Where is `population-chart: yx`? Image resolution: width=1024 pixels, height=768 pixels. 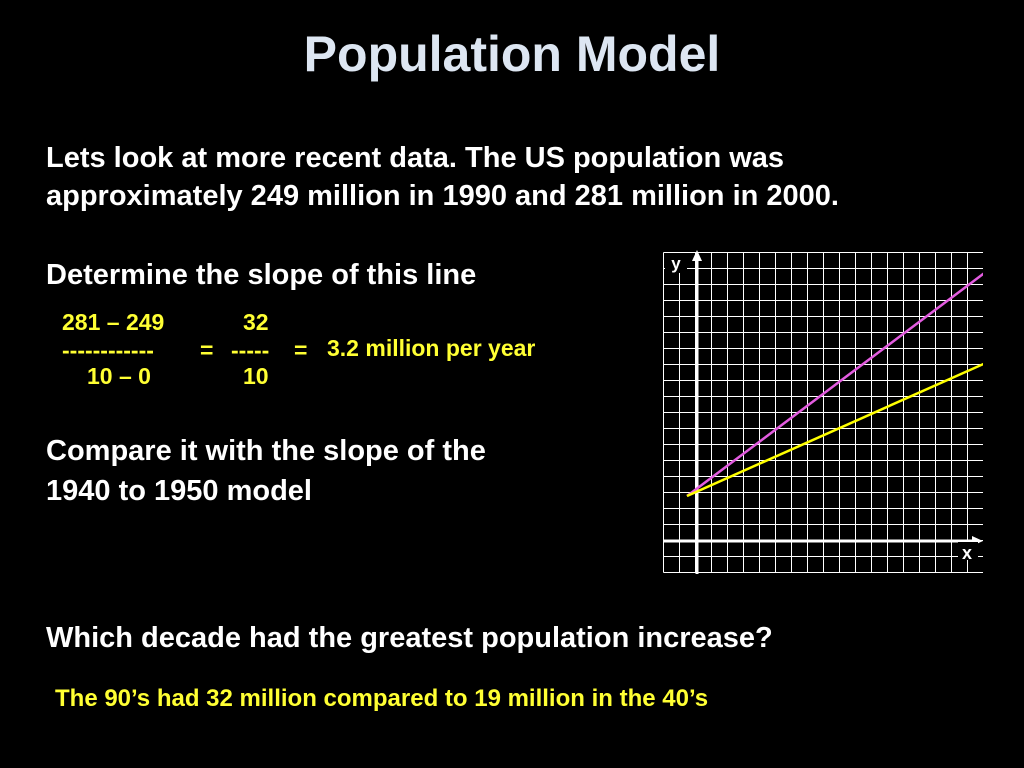
population-chart: yx is located at coordinates (825, 412).